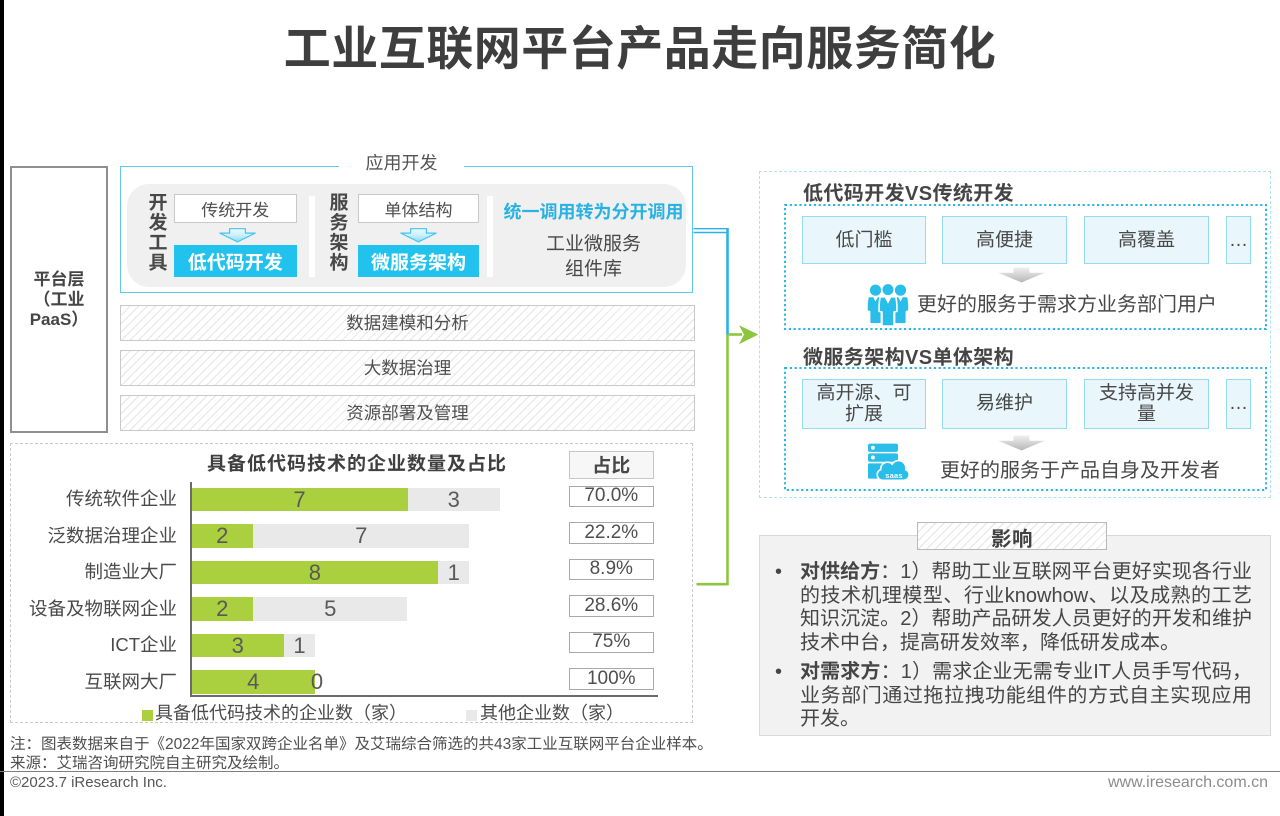  What do you see at coordinates (894, 475) in the screenshot?
I see `svg-text: saas` at bounding box center [894, 475].